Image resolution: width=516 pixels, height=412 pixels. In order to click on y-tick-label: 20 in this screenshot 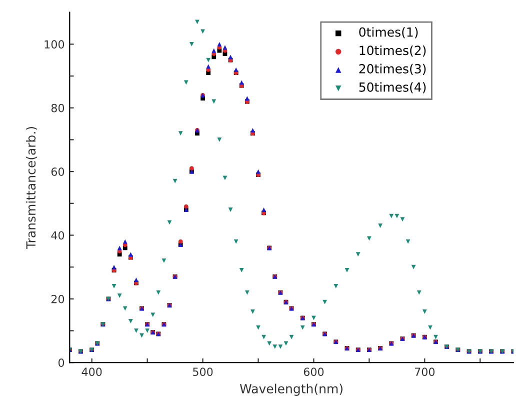, I will do `click(57, 299)`.